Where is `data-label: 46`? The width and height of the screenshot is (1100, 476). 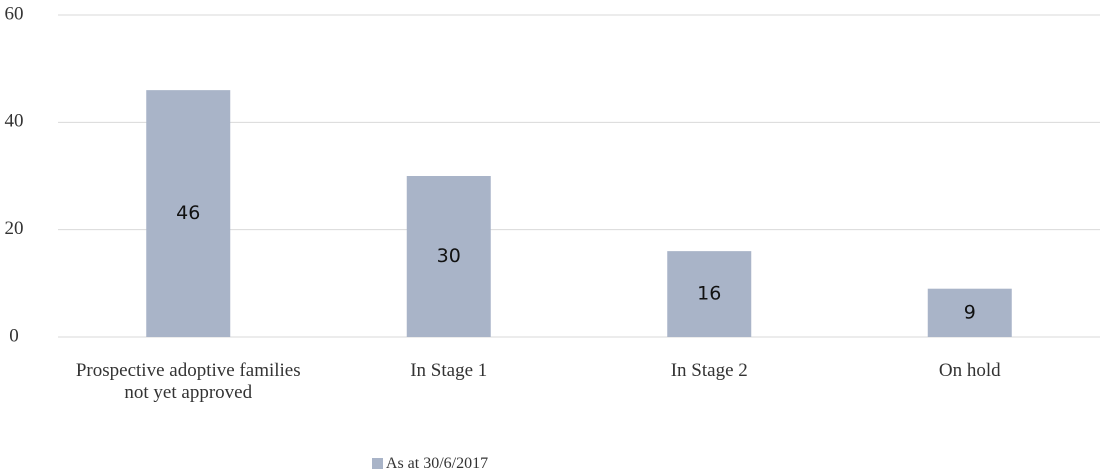
data-label: 46 is located at coordinates (188, 213).